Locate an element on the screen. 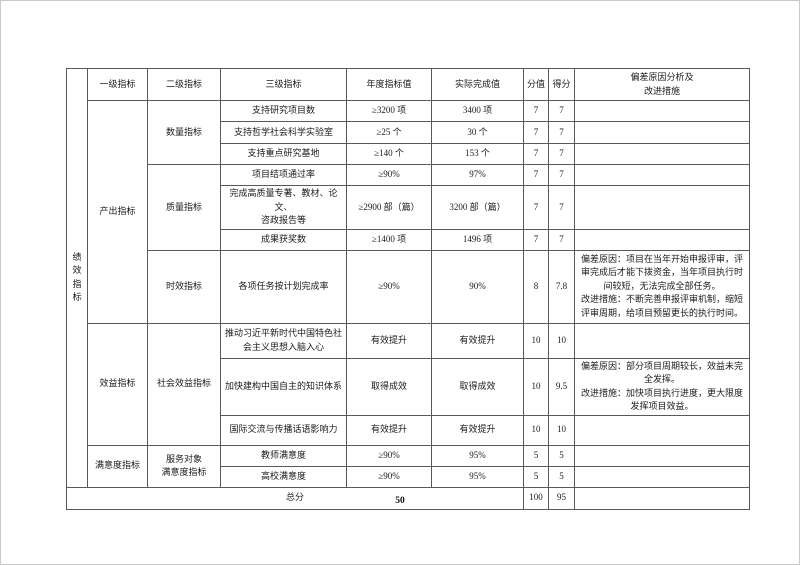  group-benefit-indicators: 效益指标 is located at coordinates (117, 384).